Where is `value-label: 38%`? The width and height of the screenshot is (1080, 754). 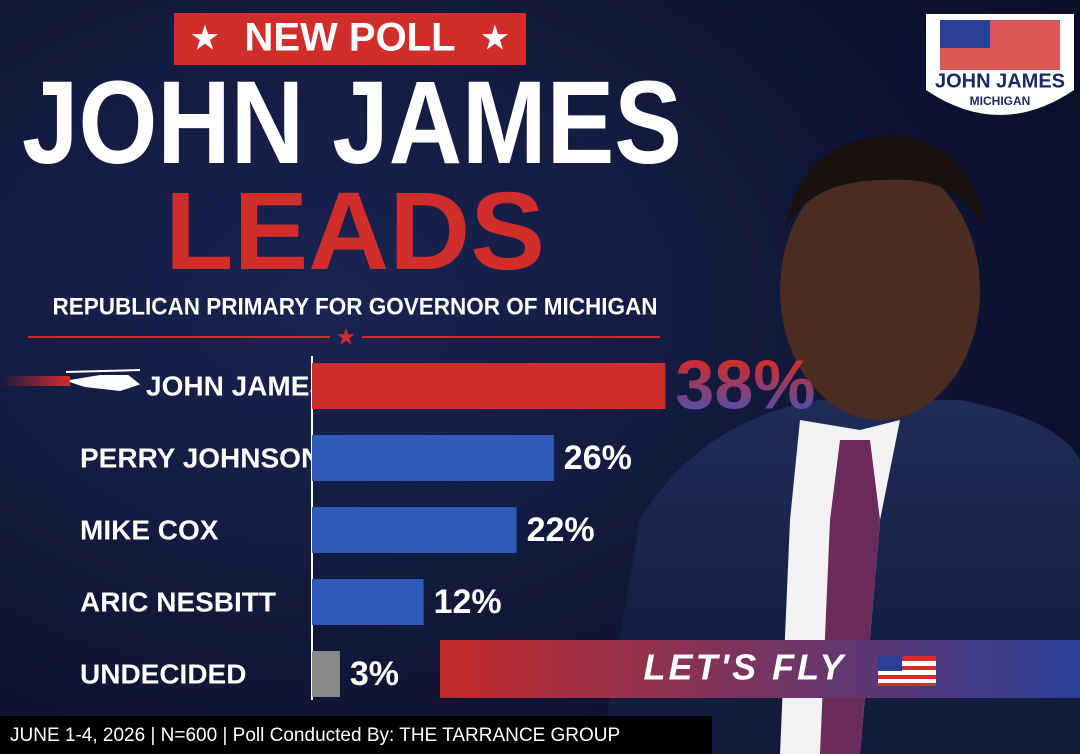 value-label: 38% is located at coordinates (745, 384).